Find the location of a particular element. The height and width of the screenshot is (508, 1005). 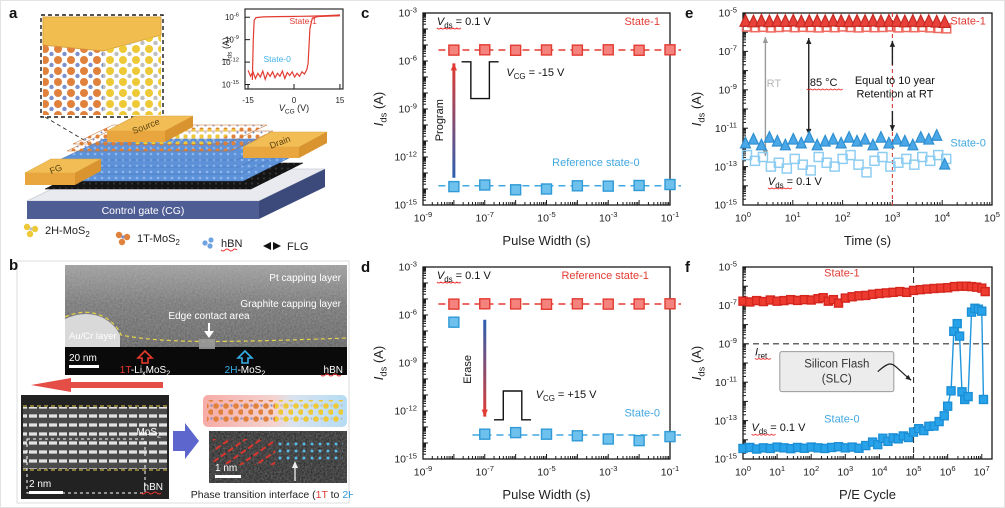

aucr-blob is located at coordinates (92, 330).